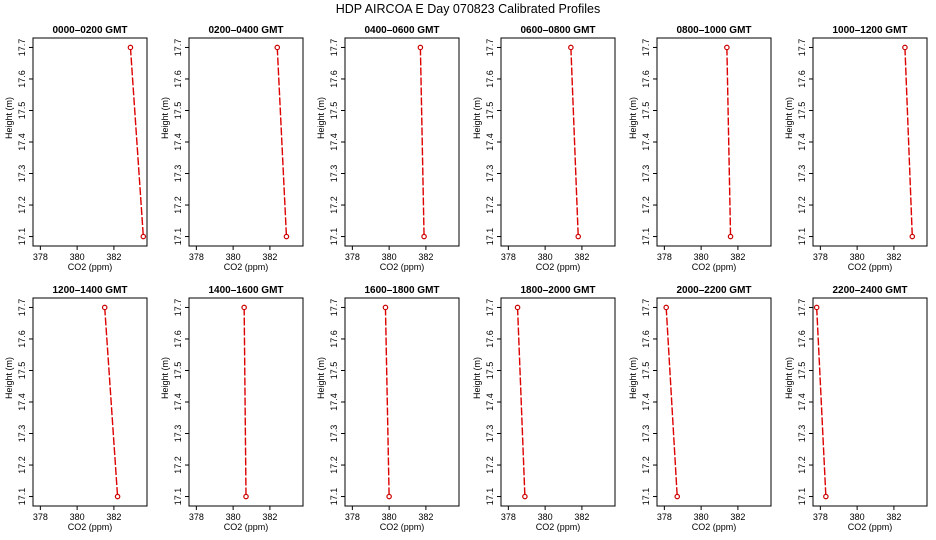 The height and width of the screenshot is (540, 936). What do you see at coordinates (89, 290) in the screenshot?
I see `panel-title: 1200–1400 GMT` at bounding box center [89, 290].